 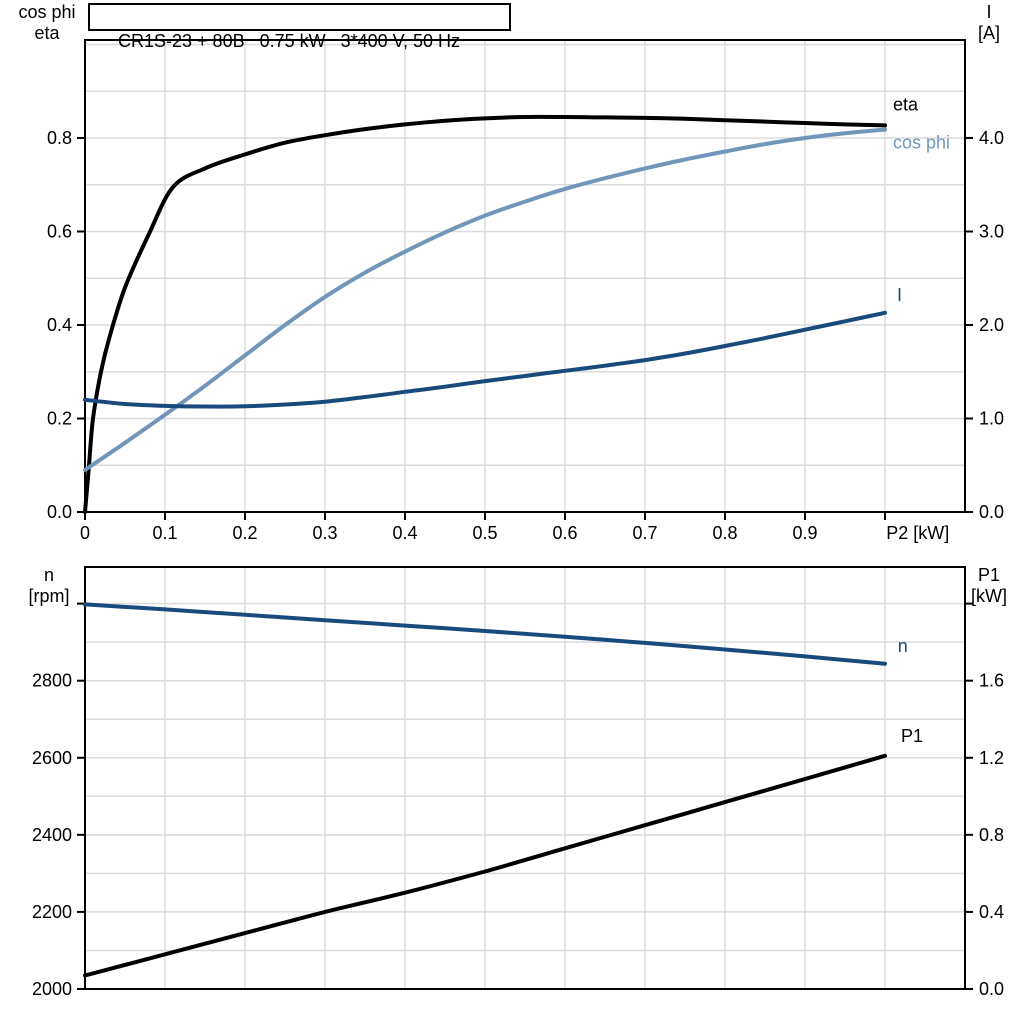 I want to click on right-axis-tick-label: 1.2, so click(x=991, y=758).